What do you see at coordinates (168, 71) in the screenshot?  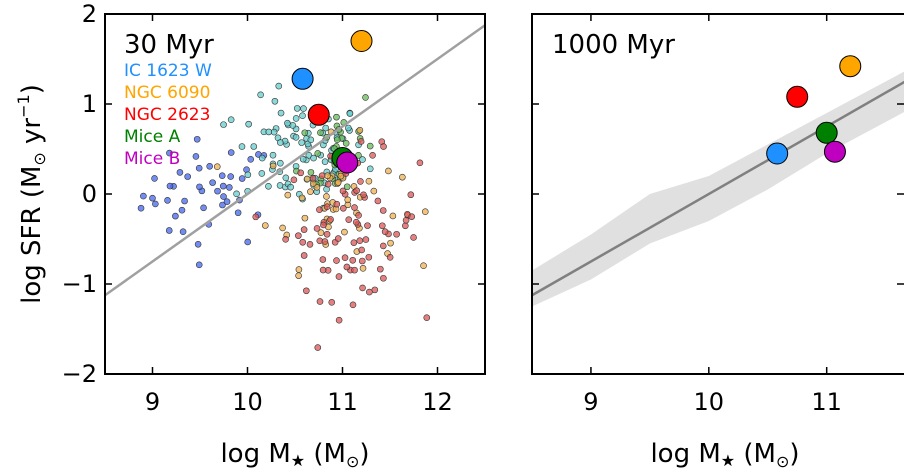 I see `legend-ic-1623-w: IC 1623 W` at bounding box center [168, 71].